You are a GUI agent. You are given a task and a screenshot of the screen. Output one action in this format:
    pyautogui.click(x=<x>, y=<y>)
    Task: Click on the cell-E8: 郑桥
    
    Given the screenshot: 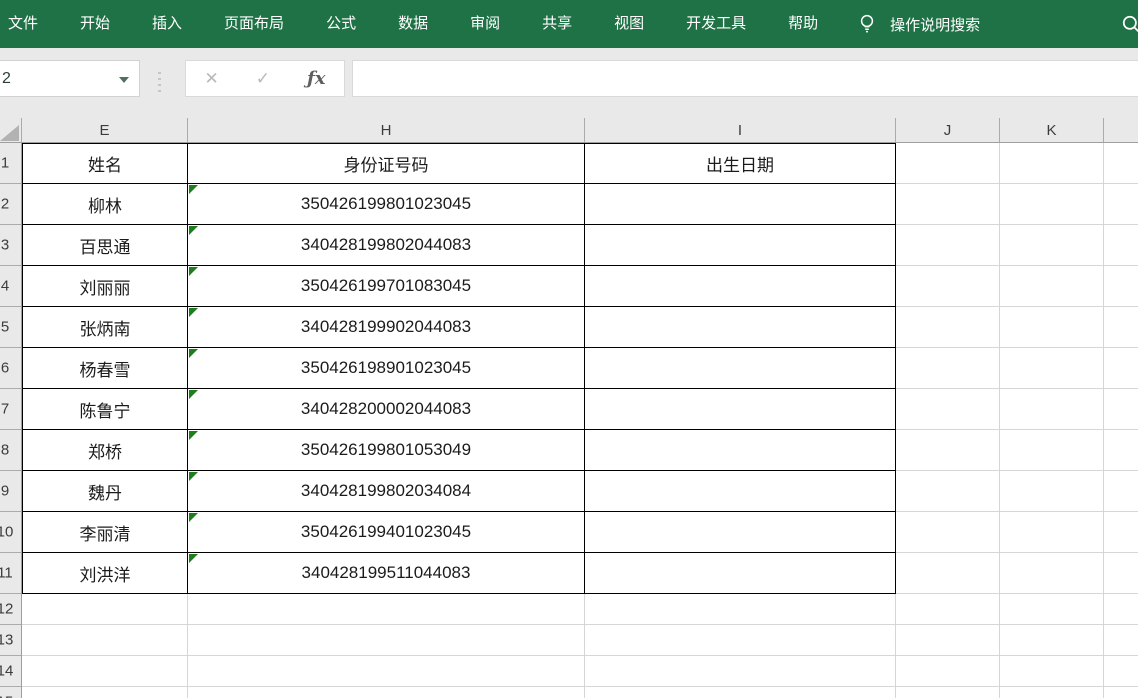 What is the action you would take?
    pyautogui.click(x=105, y=450)
    